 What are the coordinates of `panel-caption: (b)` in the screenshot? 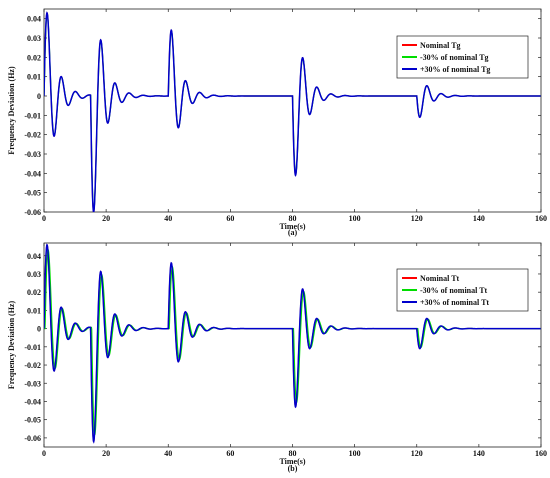 It's located at (293, 468).